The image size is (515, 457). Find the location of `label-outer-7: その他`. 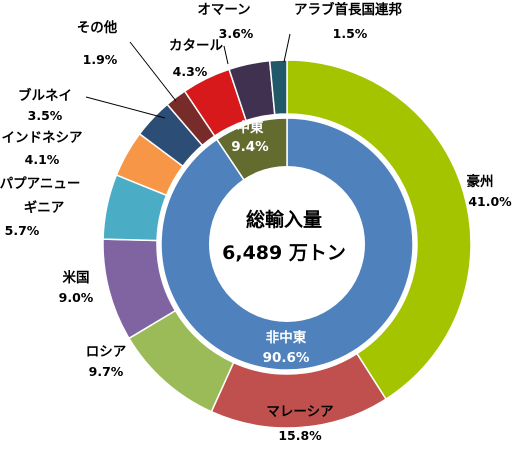

label-outer-7: その他 is located at coordinates (97, 27).